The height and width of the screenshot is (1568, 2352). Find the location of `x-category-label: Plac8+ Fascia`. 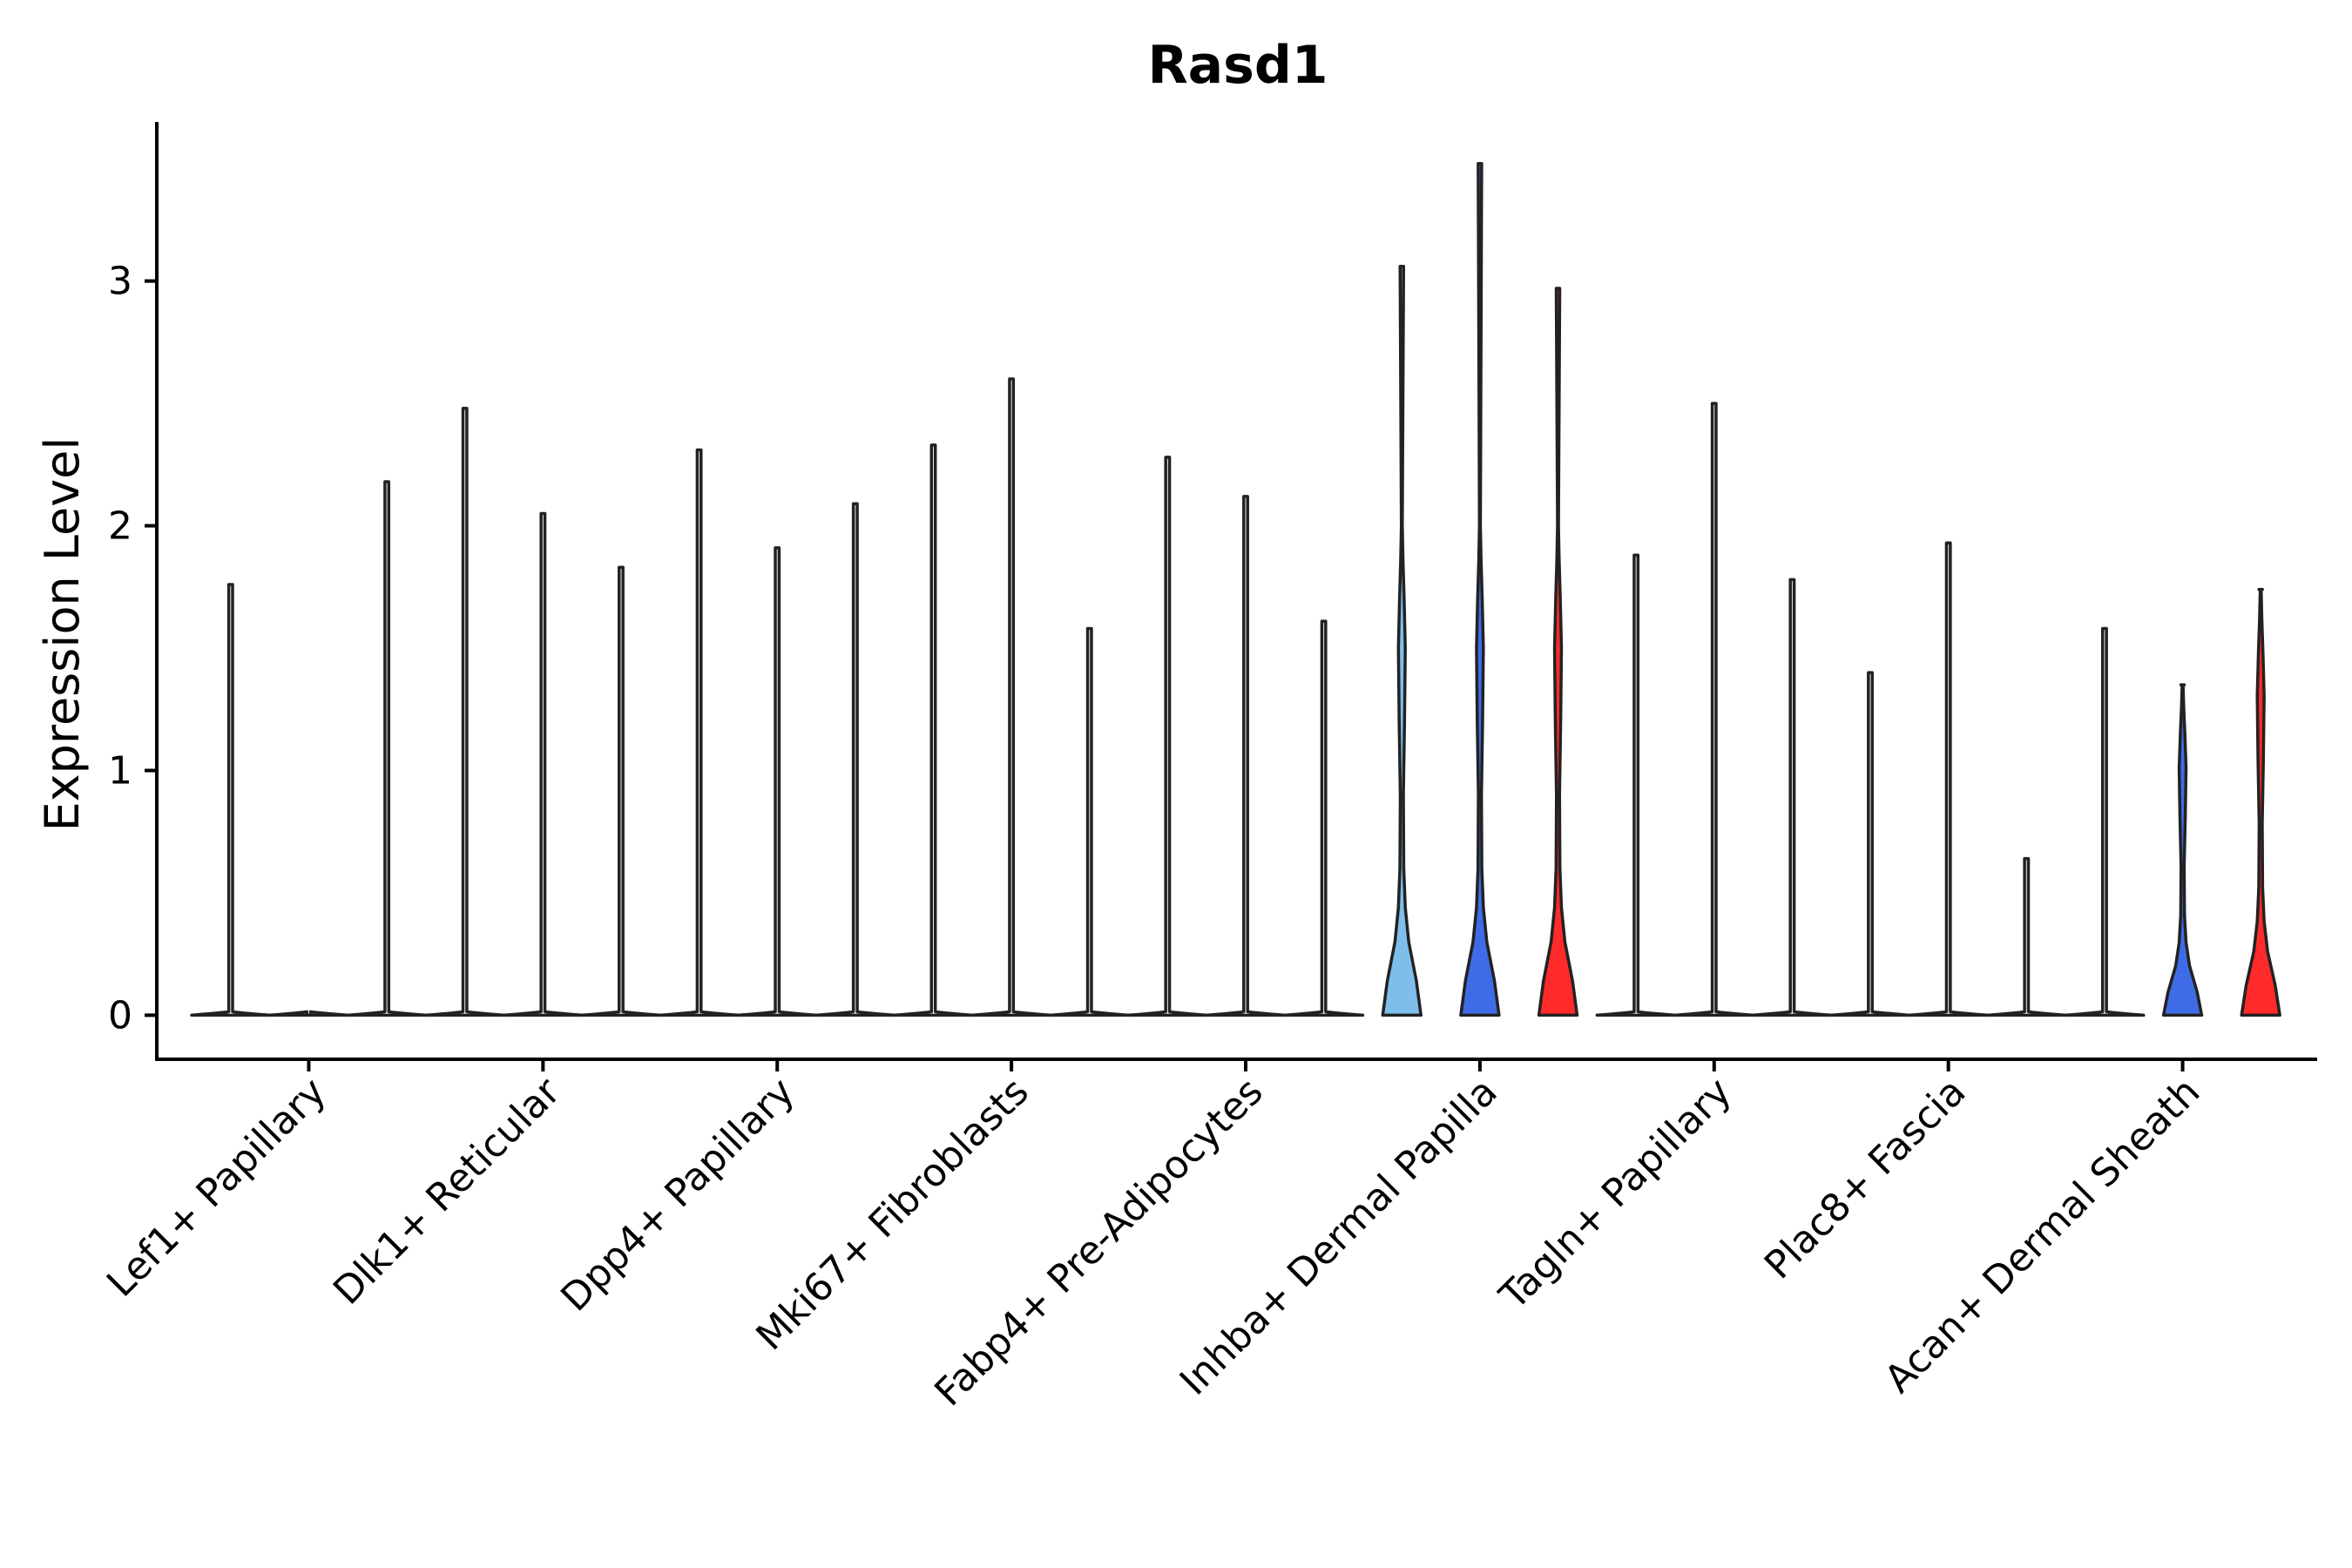

x-category-label: Plac8+ Fascia is located at coordinates (1865, 1179).